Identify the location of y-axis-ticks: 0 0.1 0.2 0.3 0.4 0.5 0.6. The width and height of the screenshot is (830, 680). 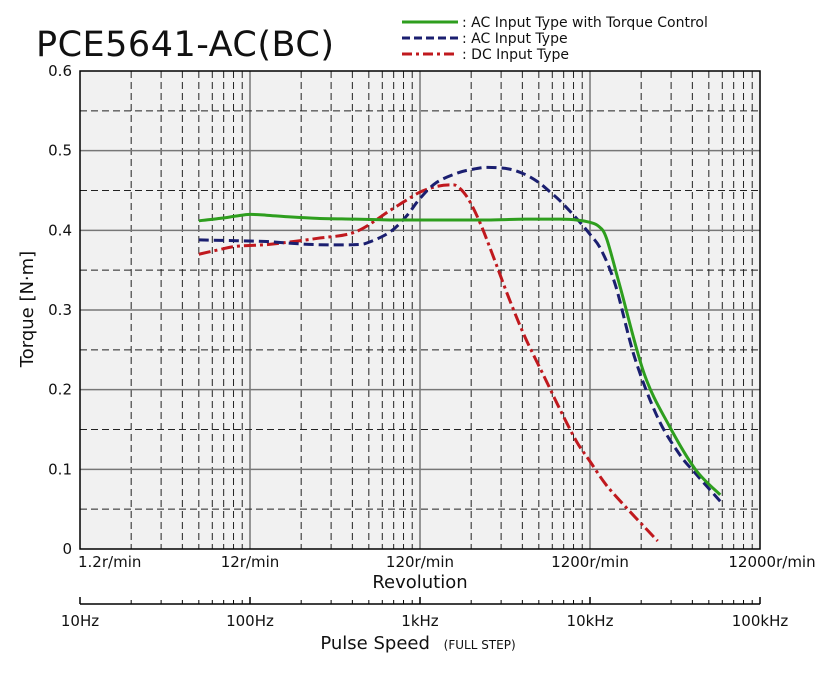
(60, 310).